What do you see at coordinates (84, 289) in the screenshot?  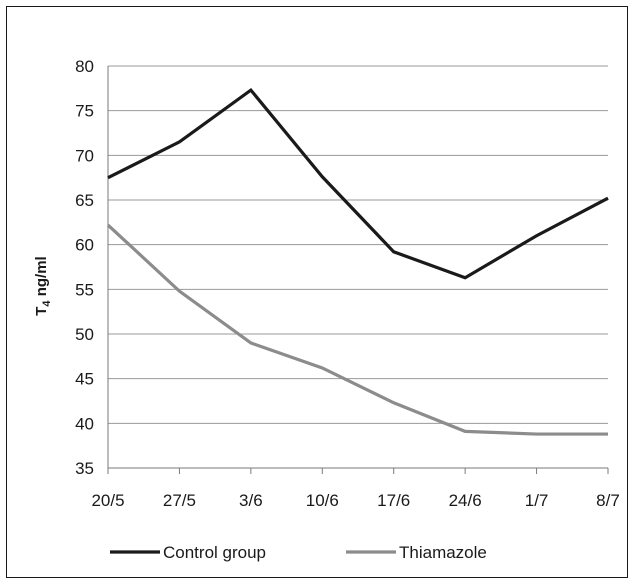 I see `y-tick-label: 55` at bounding box center [84, 289].